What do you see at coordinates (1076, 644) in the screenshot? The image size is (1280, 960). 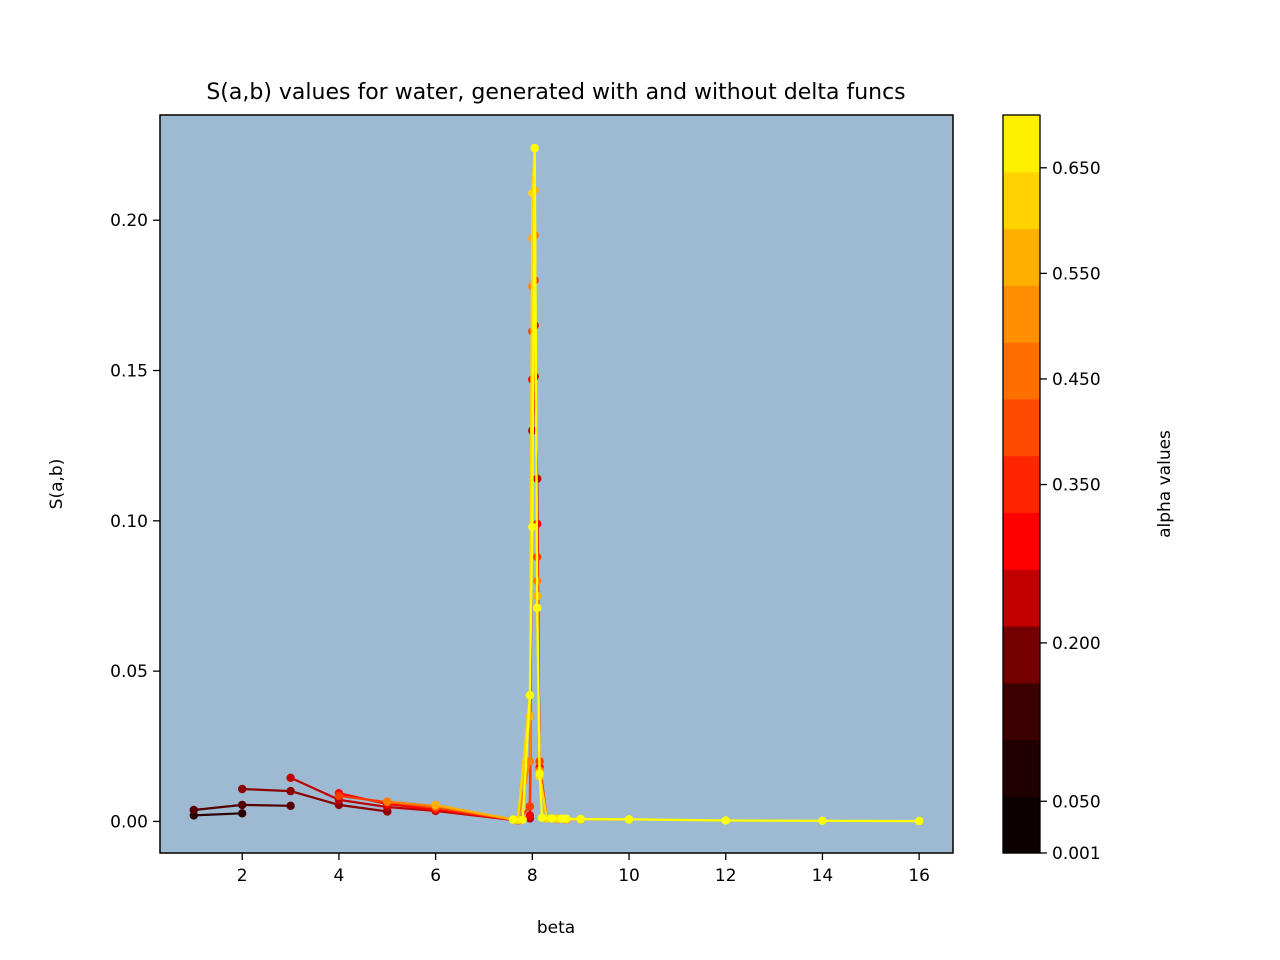 I see `colorbar-tick-label: 0.200` at bounding box center [1076, 644].